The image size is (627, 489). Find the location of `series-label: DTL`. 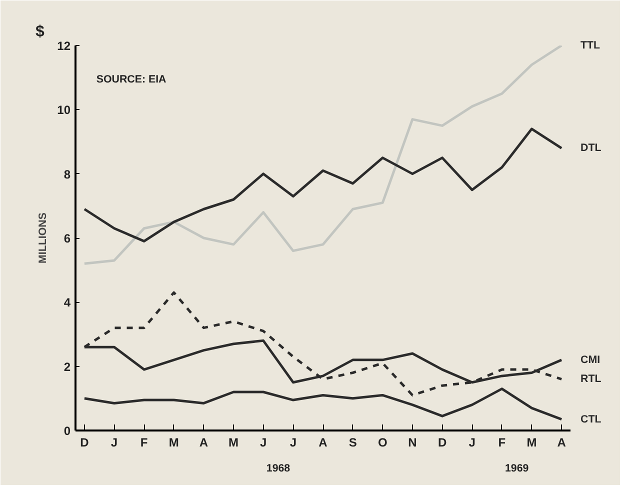

series-label: DTL is located at coordinates (591, 148).